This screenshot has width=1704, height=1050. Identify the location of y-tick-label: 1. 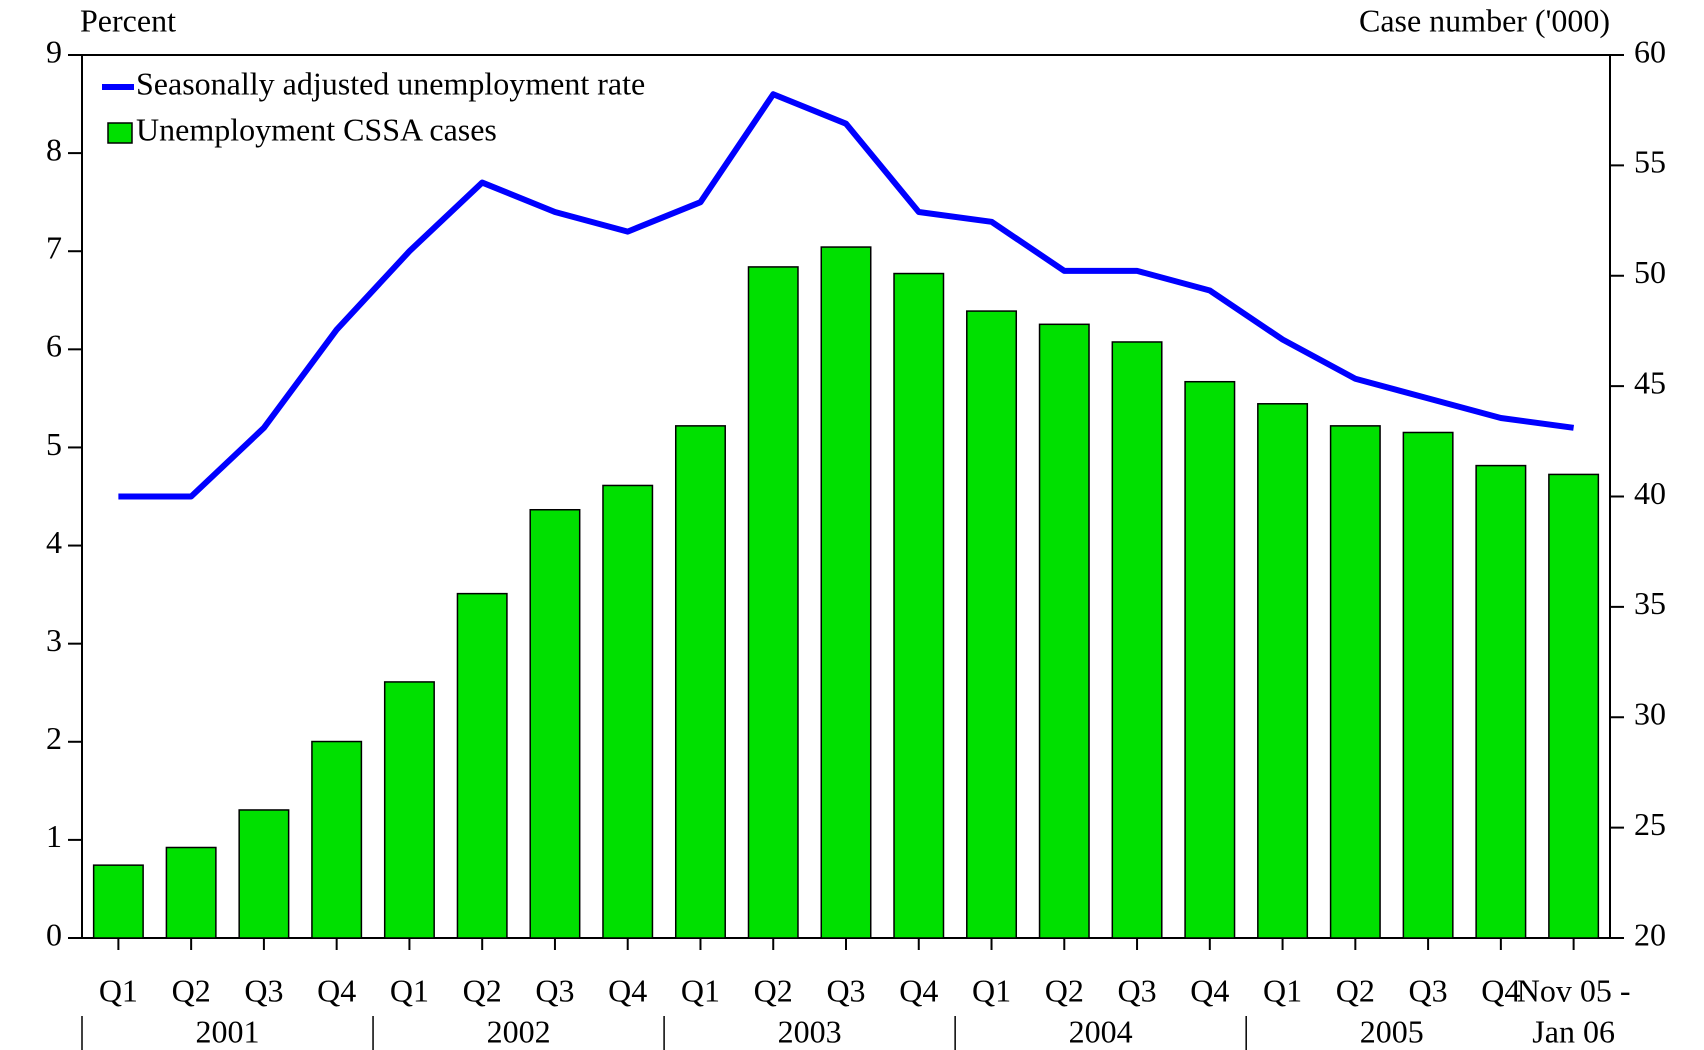
(54, 836).